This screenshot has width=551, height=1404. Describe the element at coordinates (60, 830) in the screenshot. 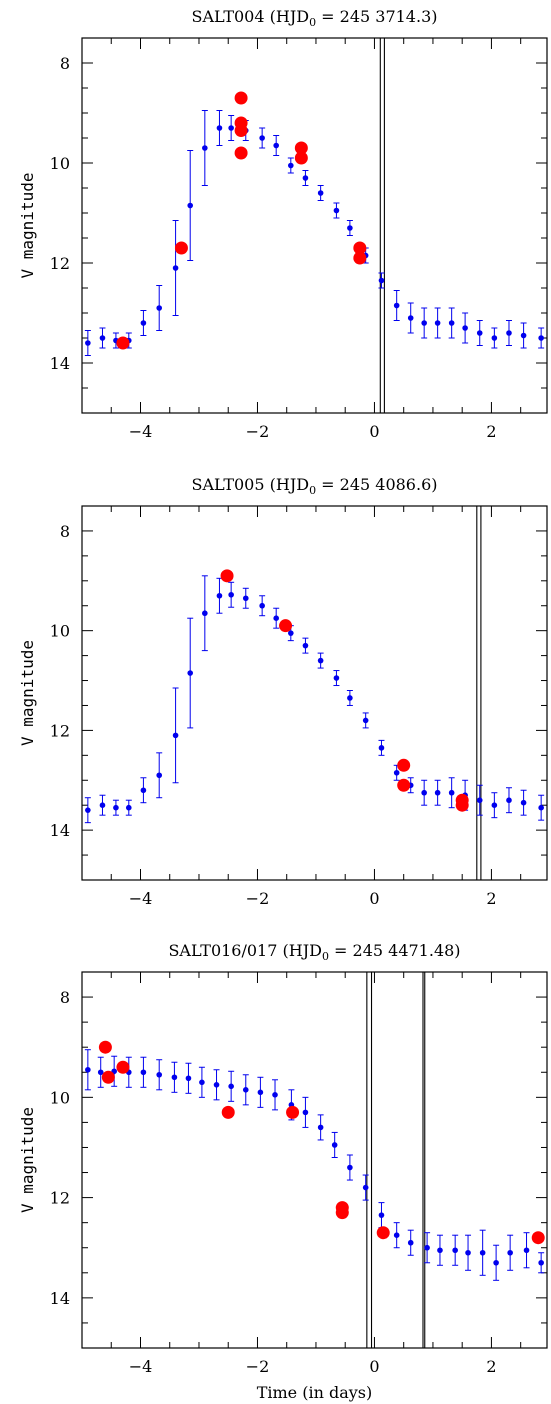

I see `y-tick-label: 14` at that location.